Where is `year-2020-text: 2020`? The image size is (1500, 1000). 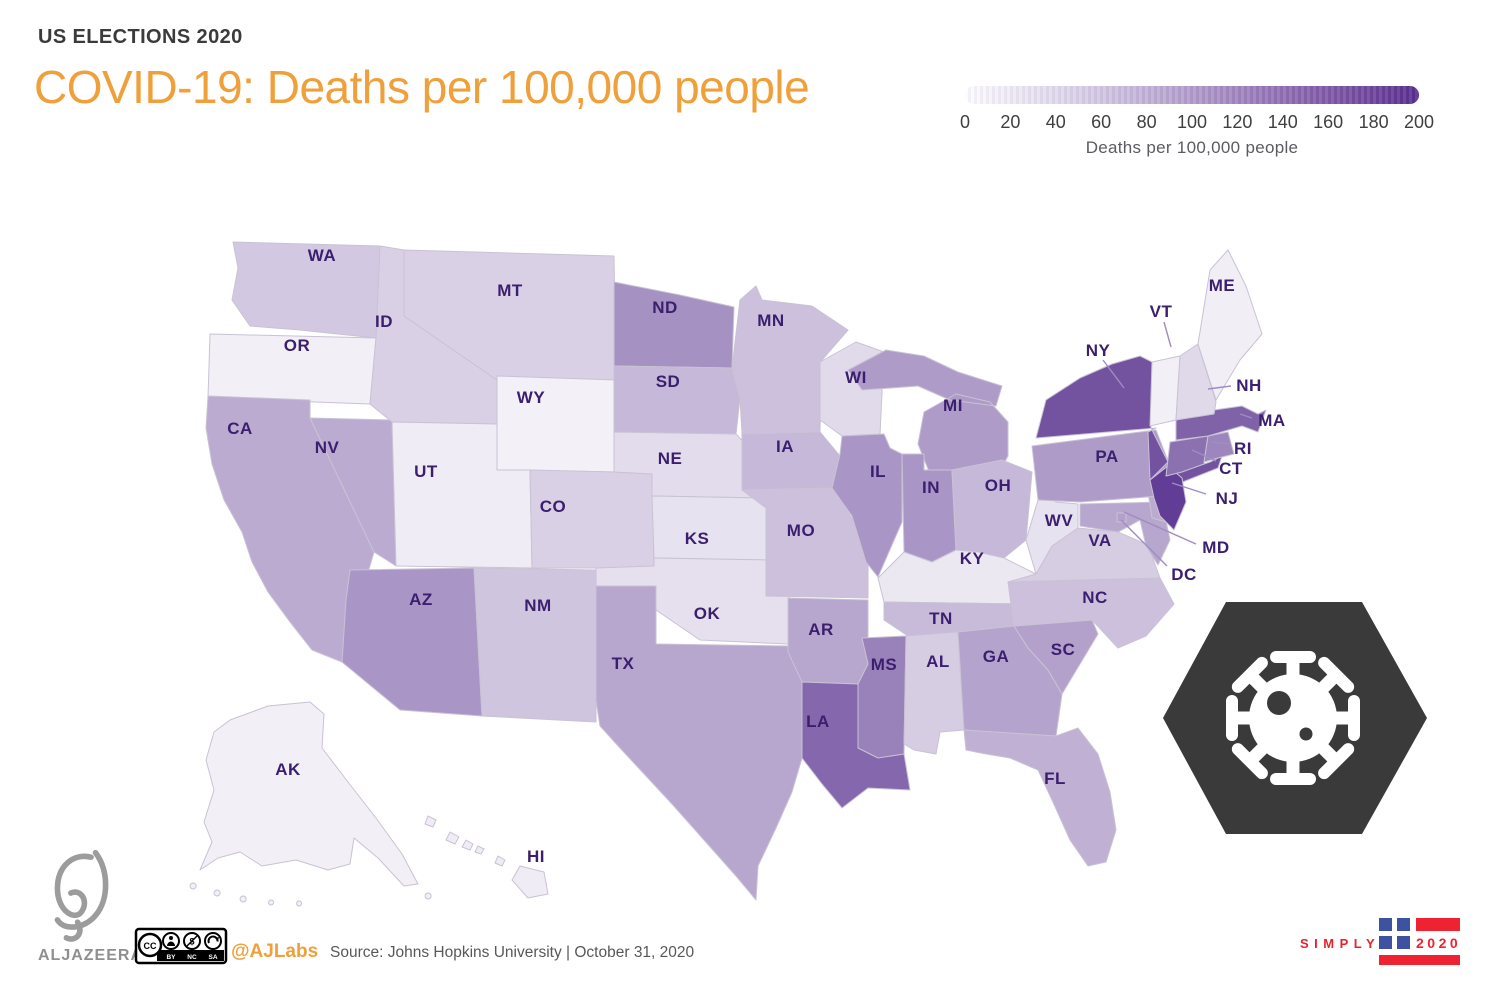 year-2020-text: 2020 is located at coordinates (1439, 943).